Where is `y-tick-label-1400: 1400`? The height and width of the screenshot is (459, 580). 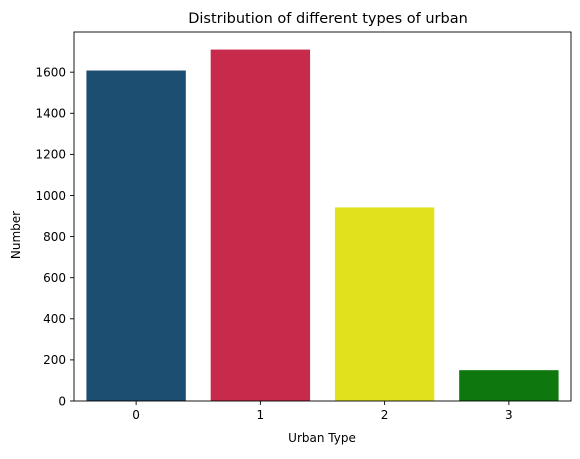 y-tick-label-1400: 1400 is located at coordinates (50, 114).